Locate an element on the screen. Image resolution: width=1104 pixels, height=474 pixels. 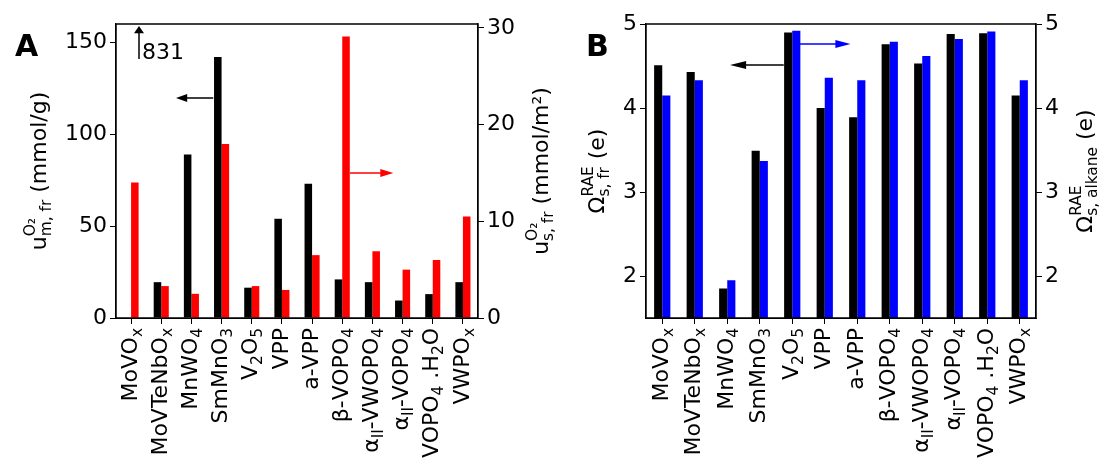
y-axis-title: uO₂m, fr (mmol/g) is located at coordinates (38, 171).